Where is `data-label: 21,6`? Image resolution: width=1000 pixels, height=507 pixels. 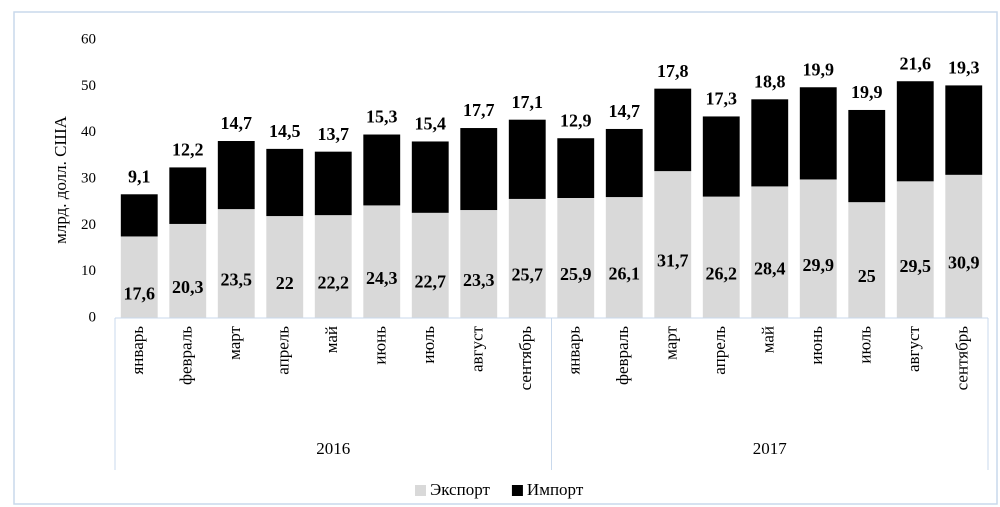 data-label: 21,6 is located at coordinates (916, 63).